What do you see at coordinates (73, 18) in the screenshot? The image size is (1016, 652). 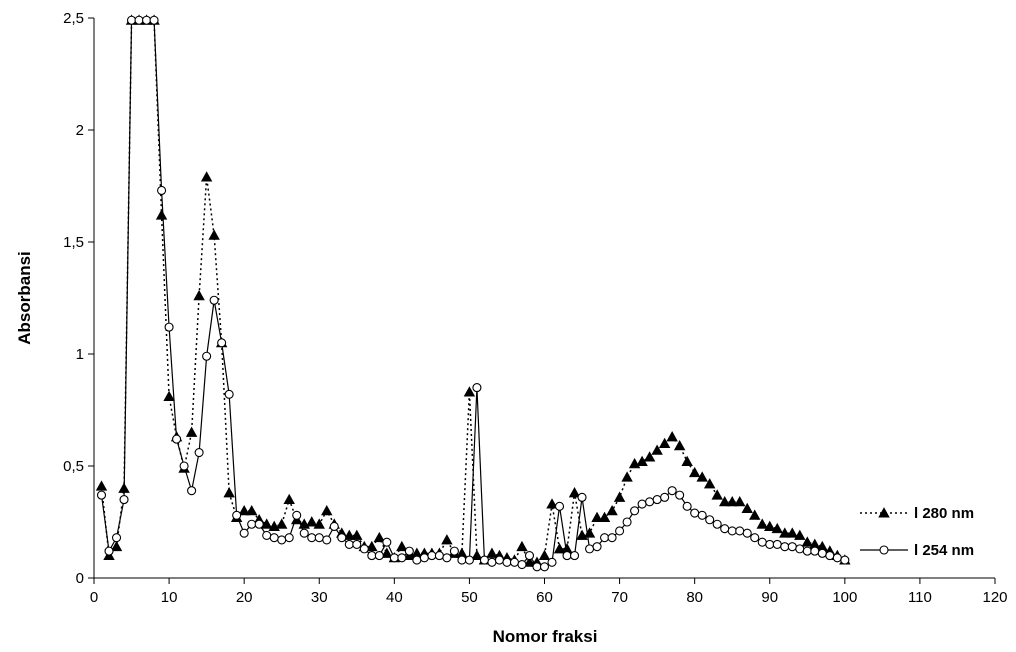 I see `y-tick-label: 2,5` at bounding box center [73, 18].